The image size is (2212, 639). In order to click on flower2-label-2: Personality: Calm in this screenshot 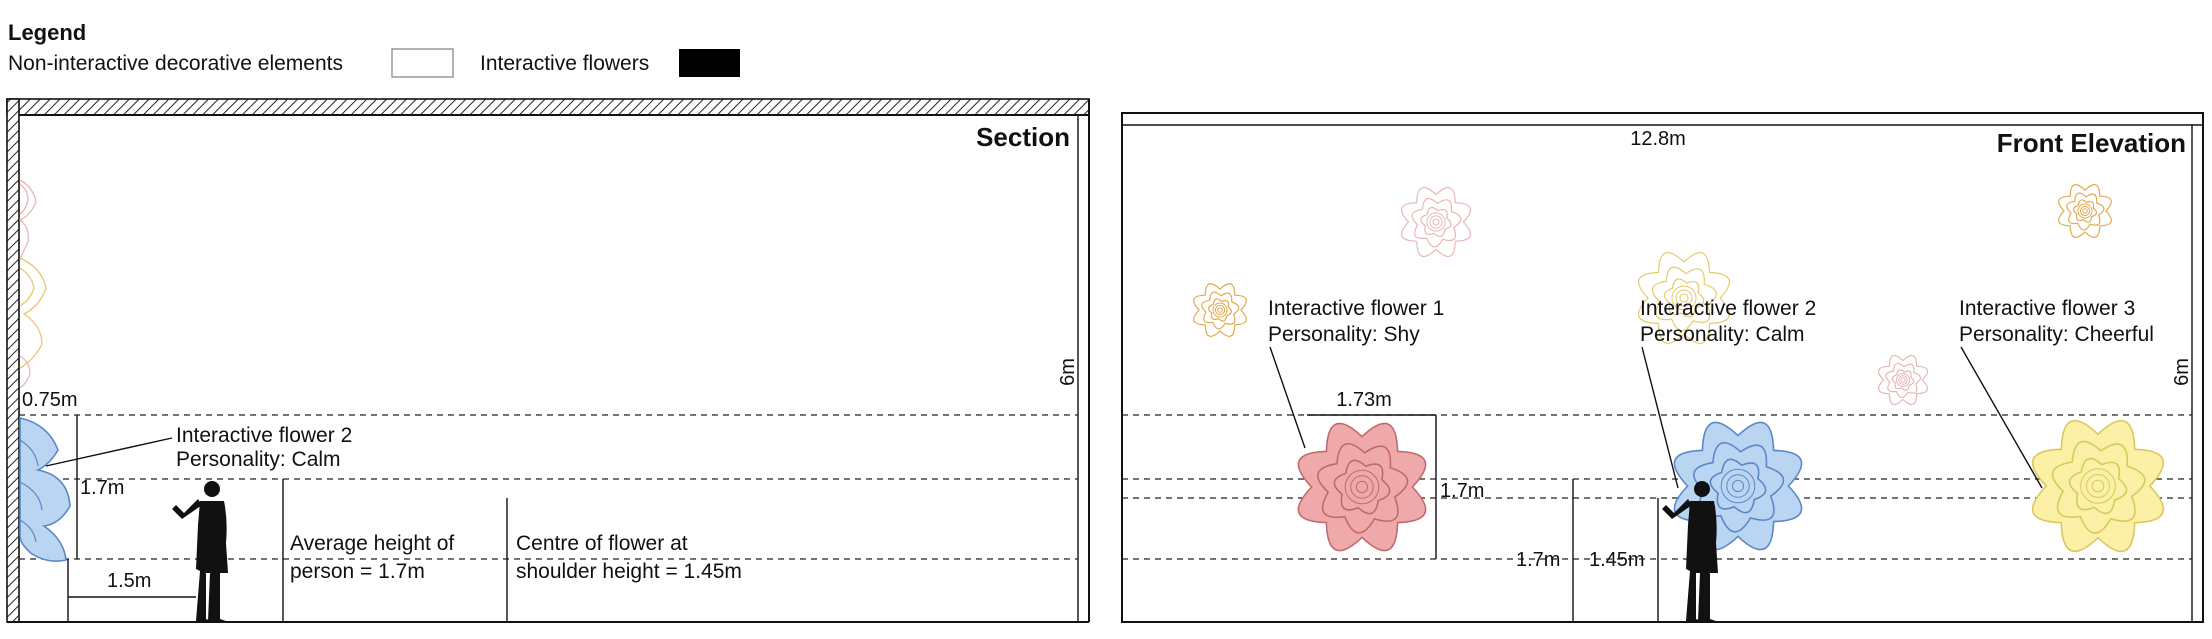, I will do `click(1722, 334)`.